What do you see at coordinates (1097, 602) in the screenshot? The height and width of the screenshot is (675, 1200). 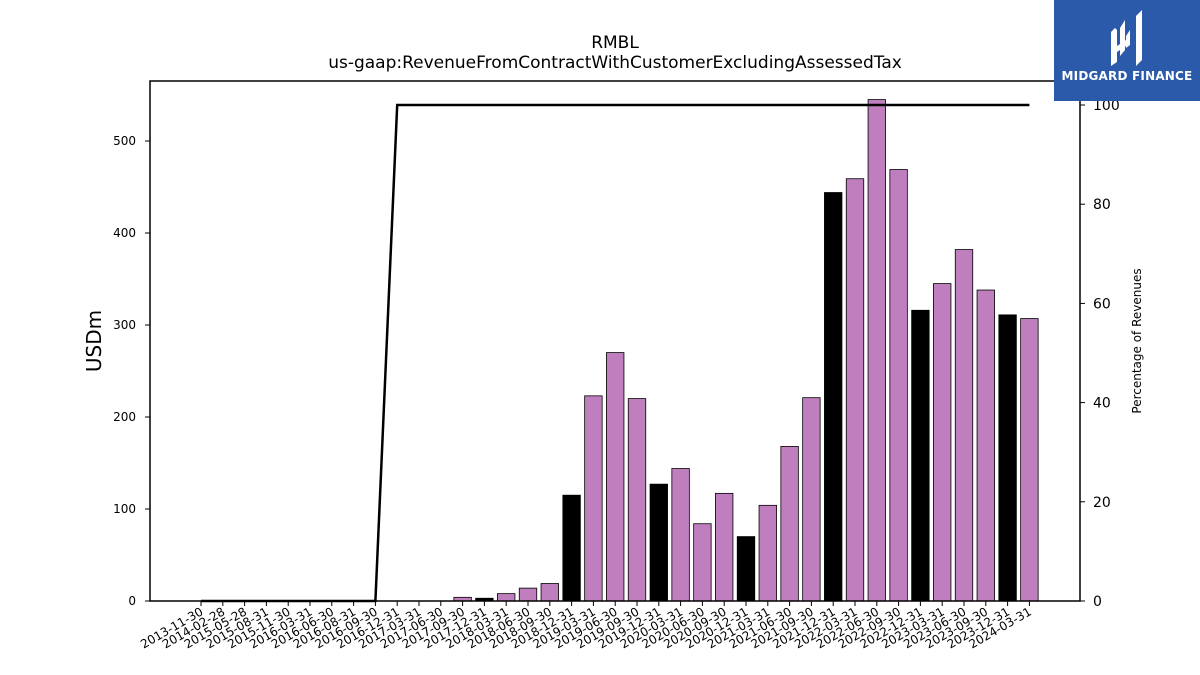 I see `y2-tick-label: 0` at bounding box center [1097, 602].